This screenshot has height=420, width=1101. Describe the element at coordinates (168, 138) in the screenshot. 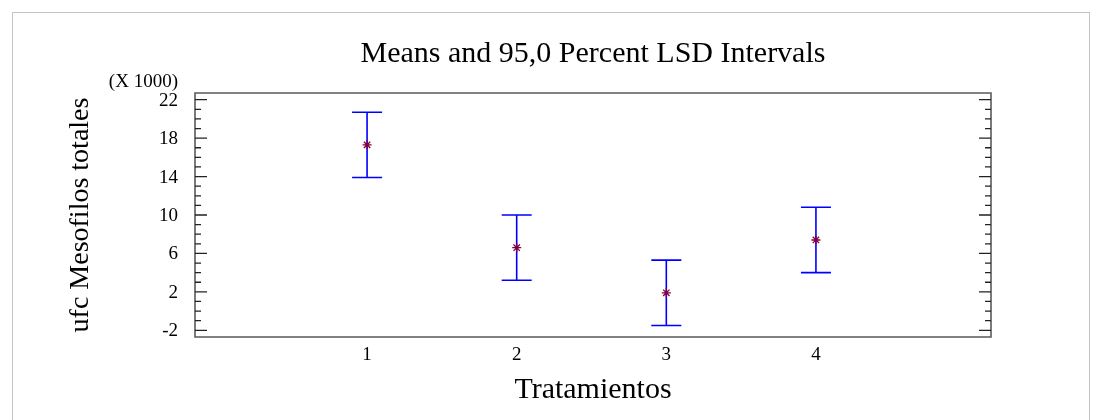

I see `y-tick-label: 18` at that location.